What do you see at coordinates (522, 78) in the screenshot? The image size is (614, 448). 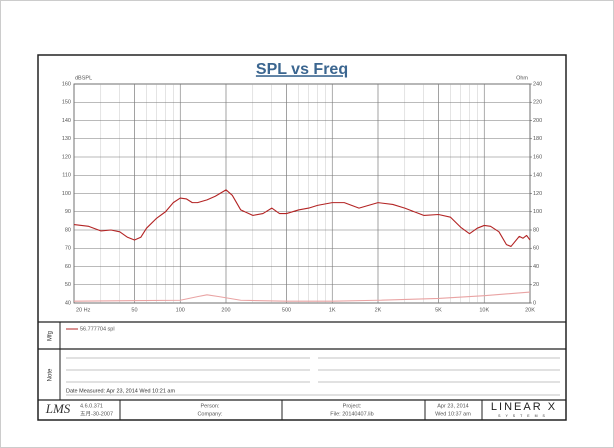 I see `y2-axis-label: Ohm` at bounding box center [522, 78].